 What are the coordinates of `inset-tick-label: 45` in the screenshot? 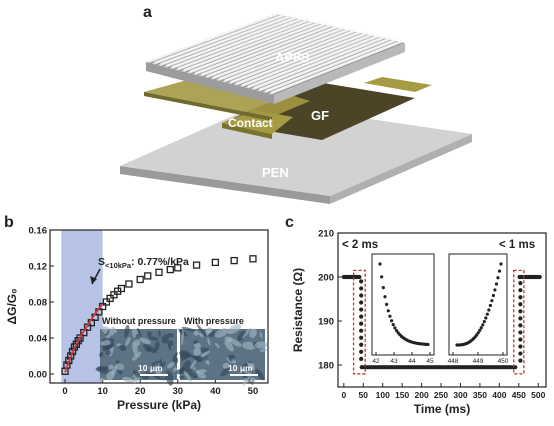 It's located at (430, 361).